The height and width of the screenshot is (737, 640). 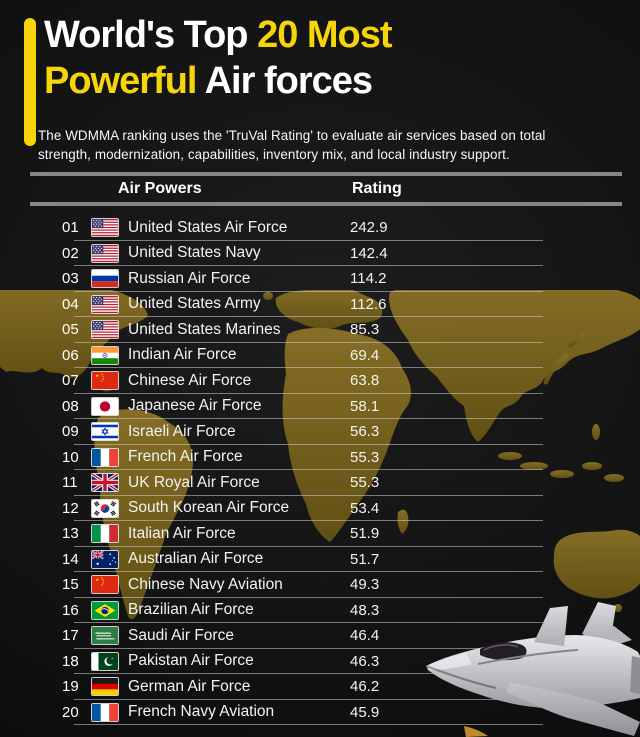 What do you see at coordinates (70, 228) in the screenshot?
I see `rank-label: 01` at bounding box center [70, 228].